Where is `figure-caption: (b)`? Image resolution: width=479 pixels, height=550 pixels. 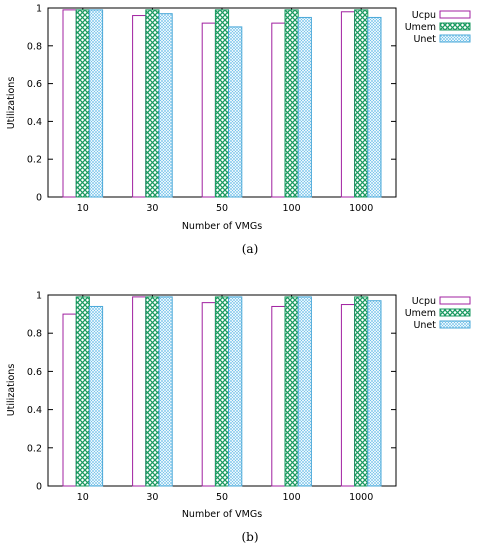
figure-caption: (b) is located at coordinates (249, 537).